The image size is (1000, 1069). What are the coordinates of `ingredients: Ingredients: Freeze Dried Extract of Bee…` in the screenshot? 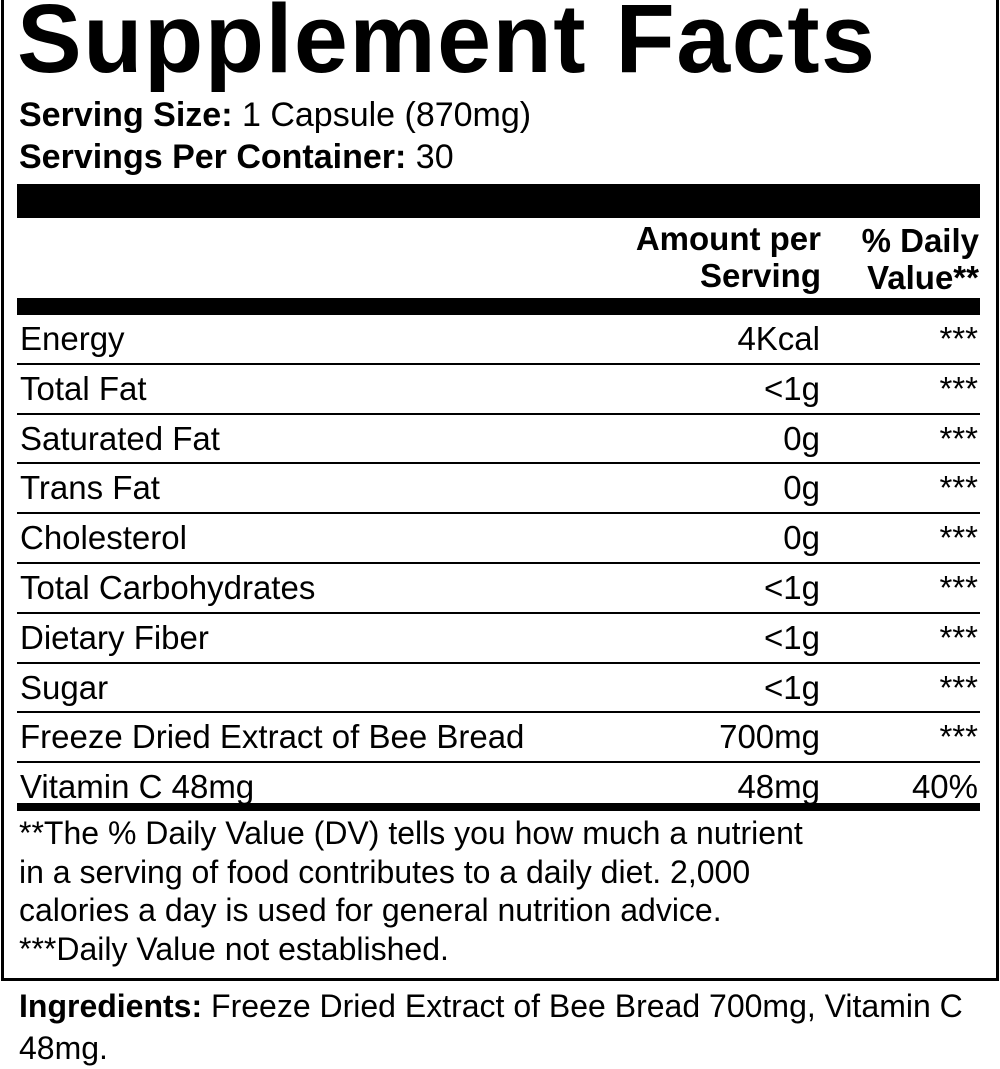 It's located at (504, 1027).